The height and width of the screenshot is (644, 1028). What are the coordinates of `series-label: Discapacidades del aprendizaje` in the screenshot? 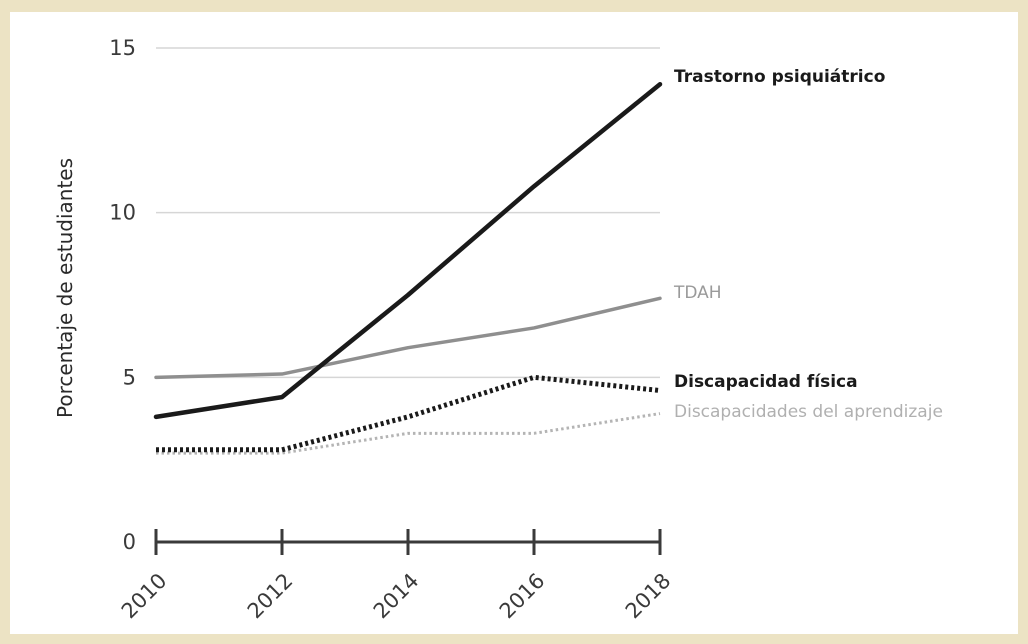 It's located at (808, 412).